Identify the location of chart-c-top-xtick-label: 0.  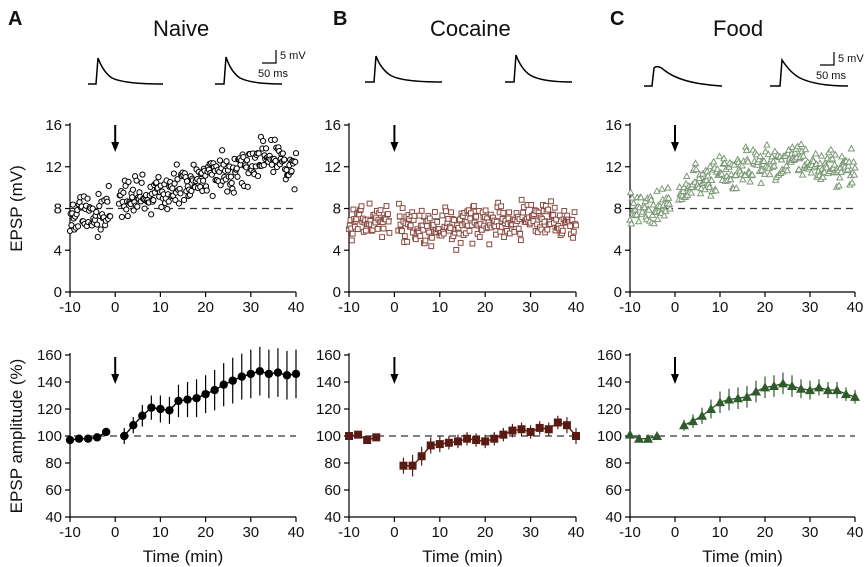
(675, 307).